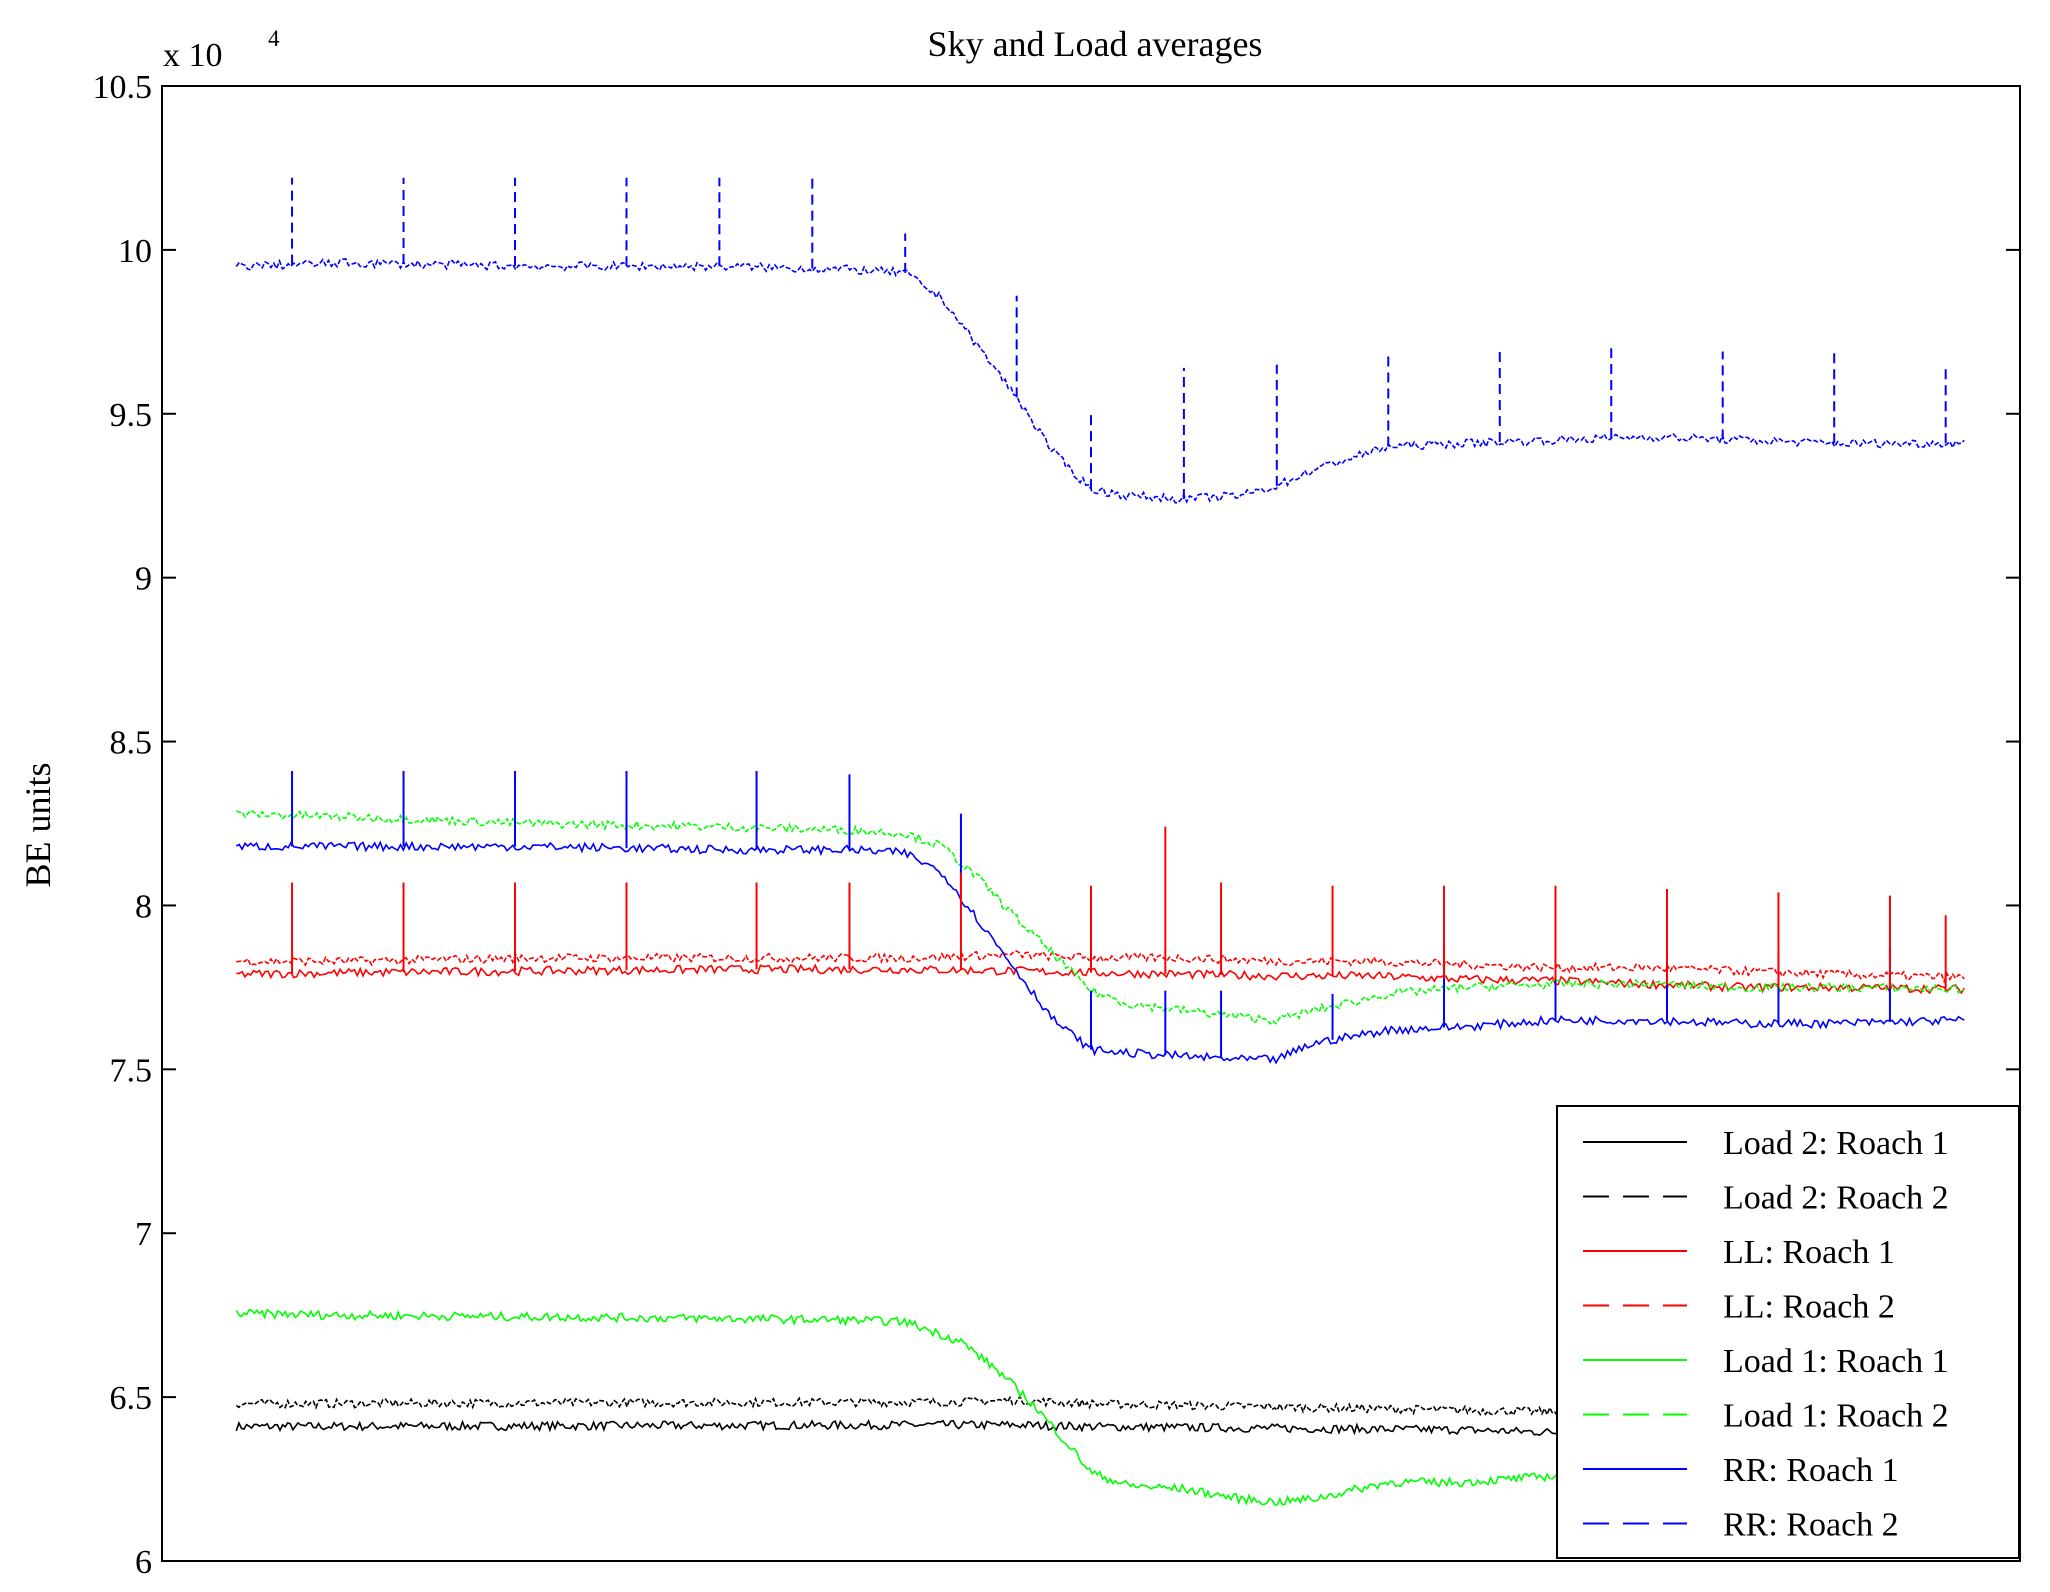 This screenshot has height=1592, width=2050. I want to click on legend-label-ll-roach-1: LL: Roach 1, so click(1809, 1252).